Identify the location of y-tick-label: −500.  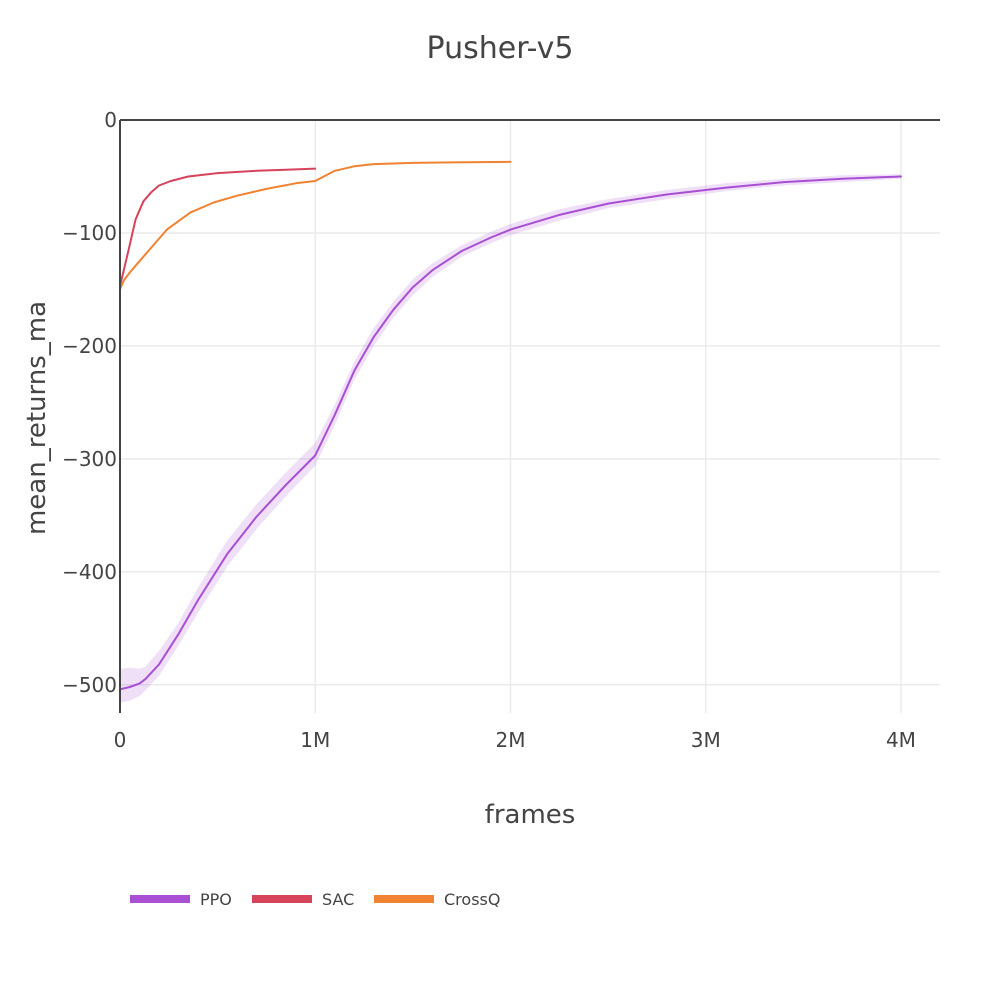
(89, 685).